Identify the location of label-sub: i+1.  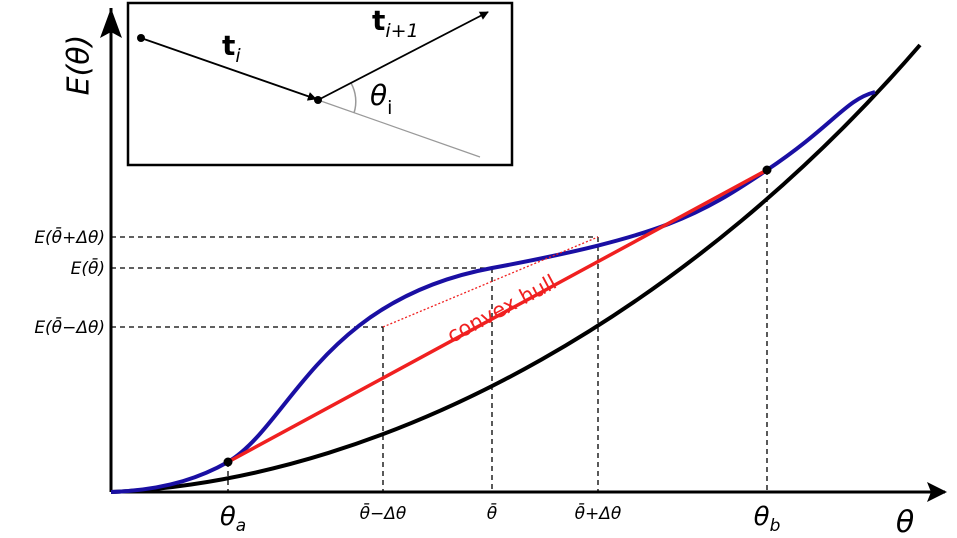
(401, 31).